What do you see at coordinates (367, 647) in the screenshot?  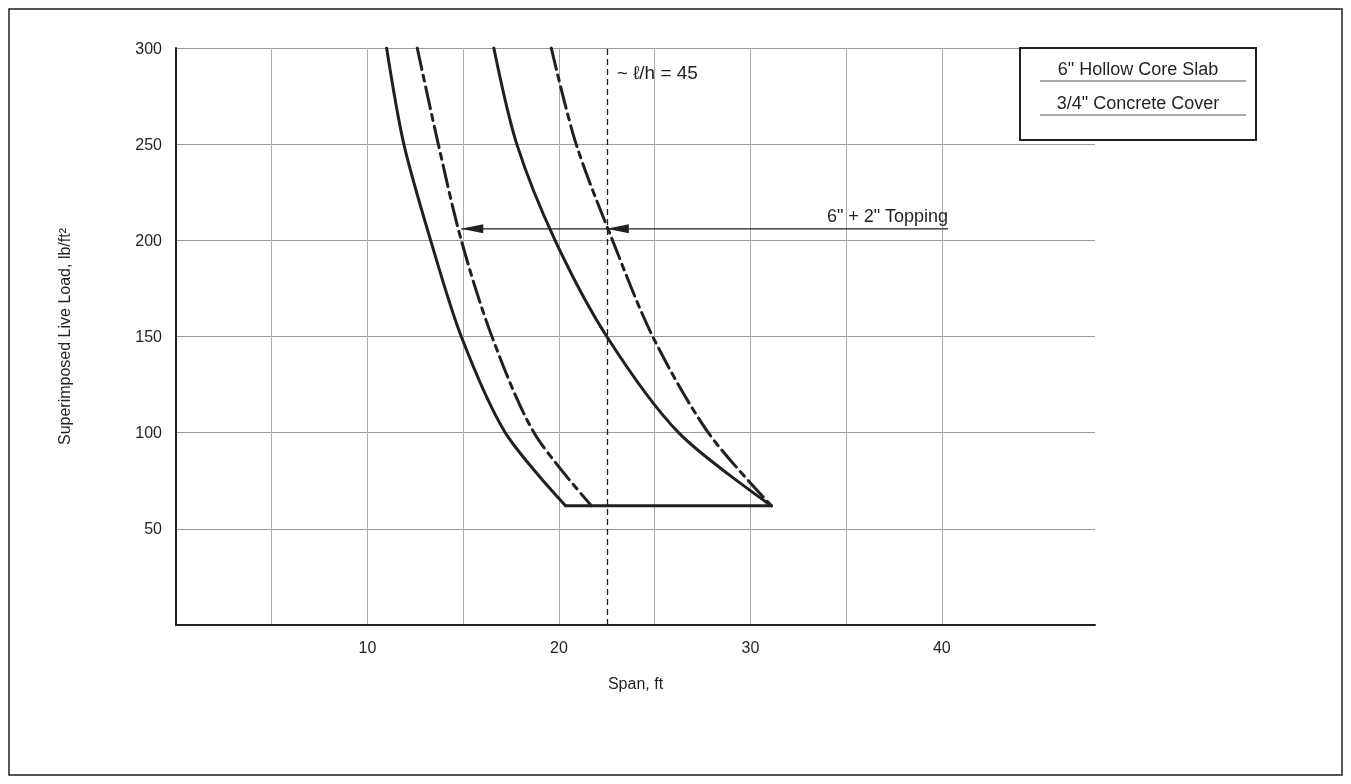 I see `x-tick-label: 10` at bounding box center [367, 647].